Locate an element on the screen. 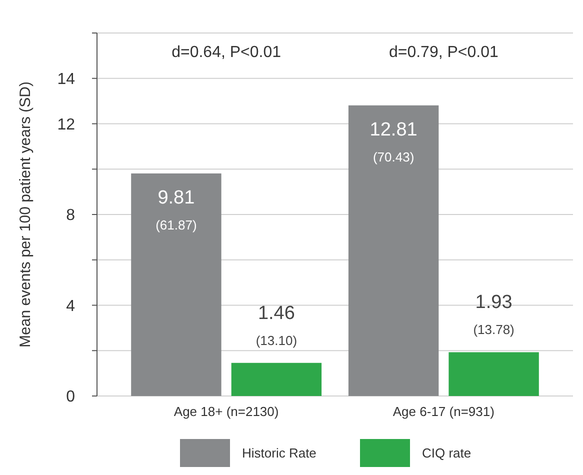  y-tick-label: 14 is located at coordinates (66, 79).